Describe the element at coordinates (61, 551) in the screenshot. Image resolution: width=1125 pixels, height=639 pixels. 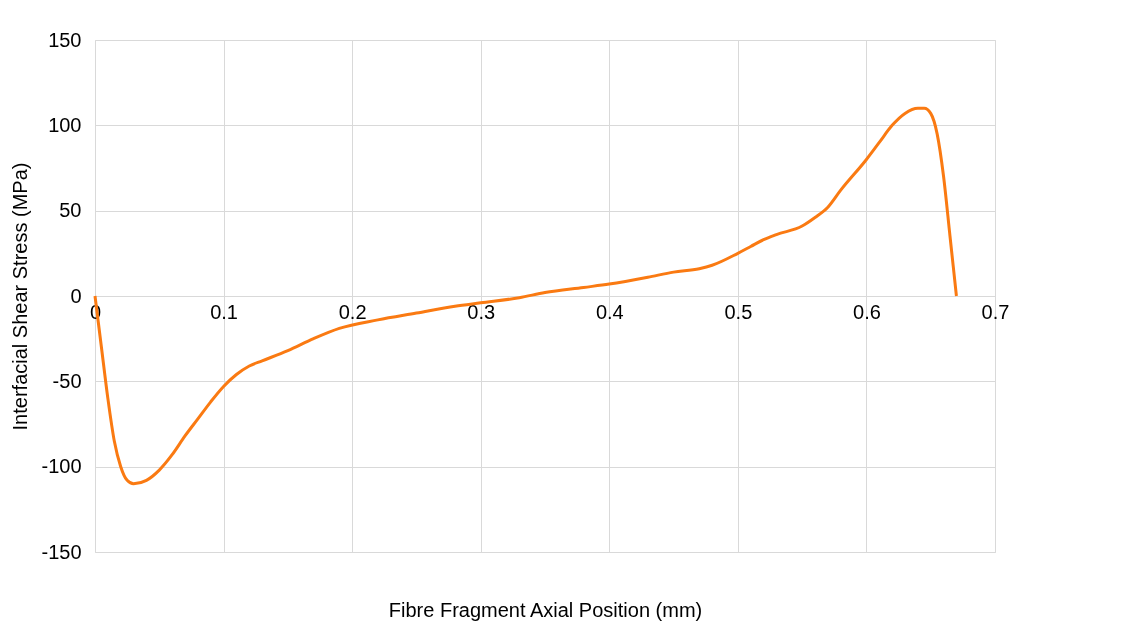
I see `y-tick-label: -150` at that location.